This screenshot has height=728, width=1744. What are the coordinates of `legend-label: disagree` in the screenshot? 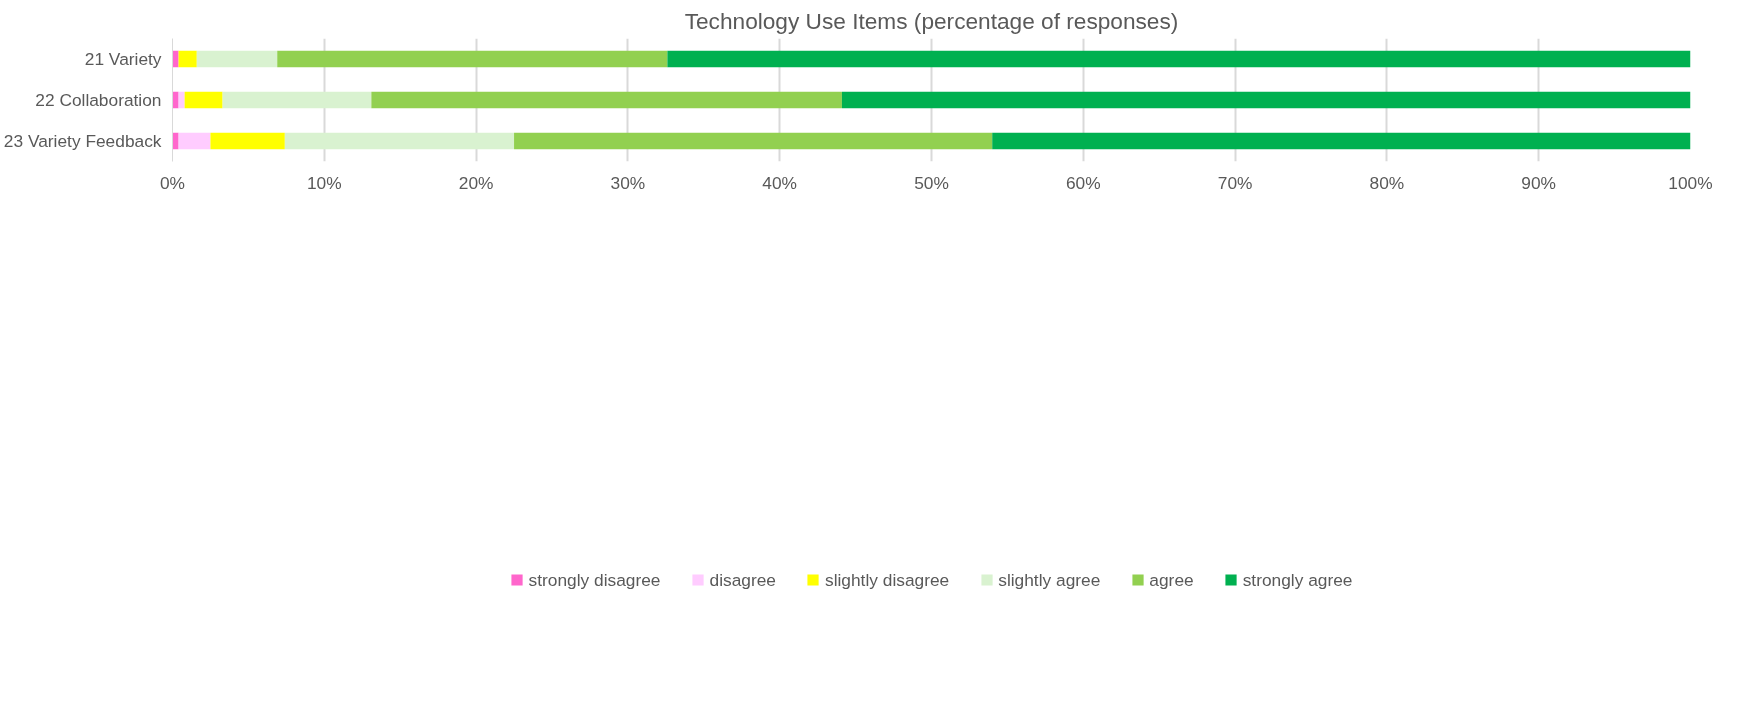 It's located at (742, 580).